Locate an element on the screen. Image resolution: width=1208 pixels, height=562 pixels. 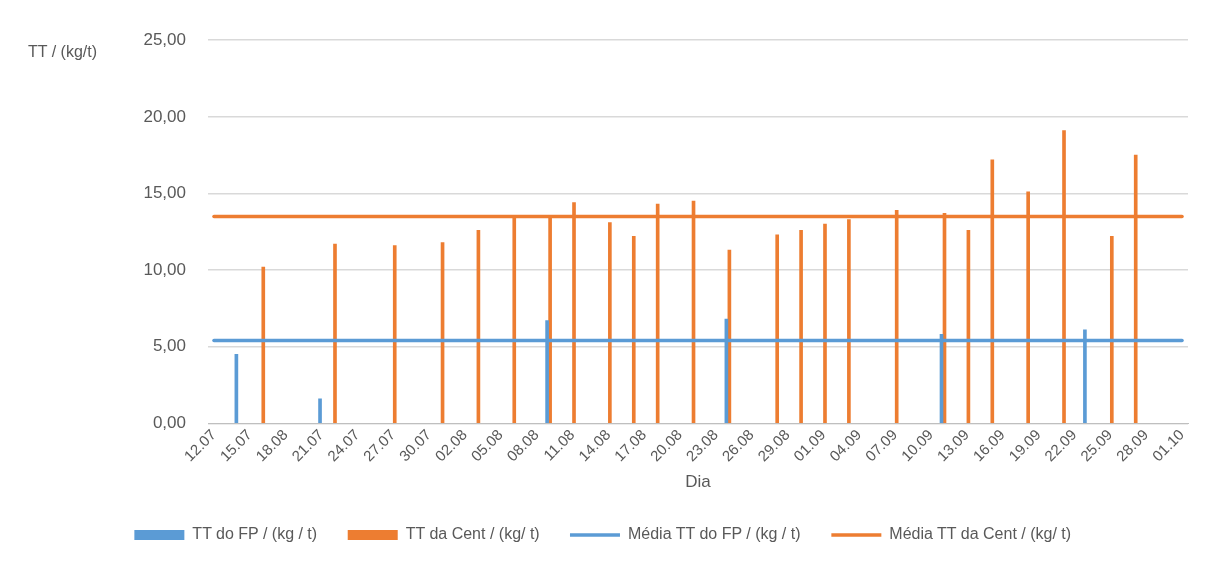
legend-label: TT do FP / (kg / t) is located at coordinates (255, 534).